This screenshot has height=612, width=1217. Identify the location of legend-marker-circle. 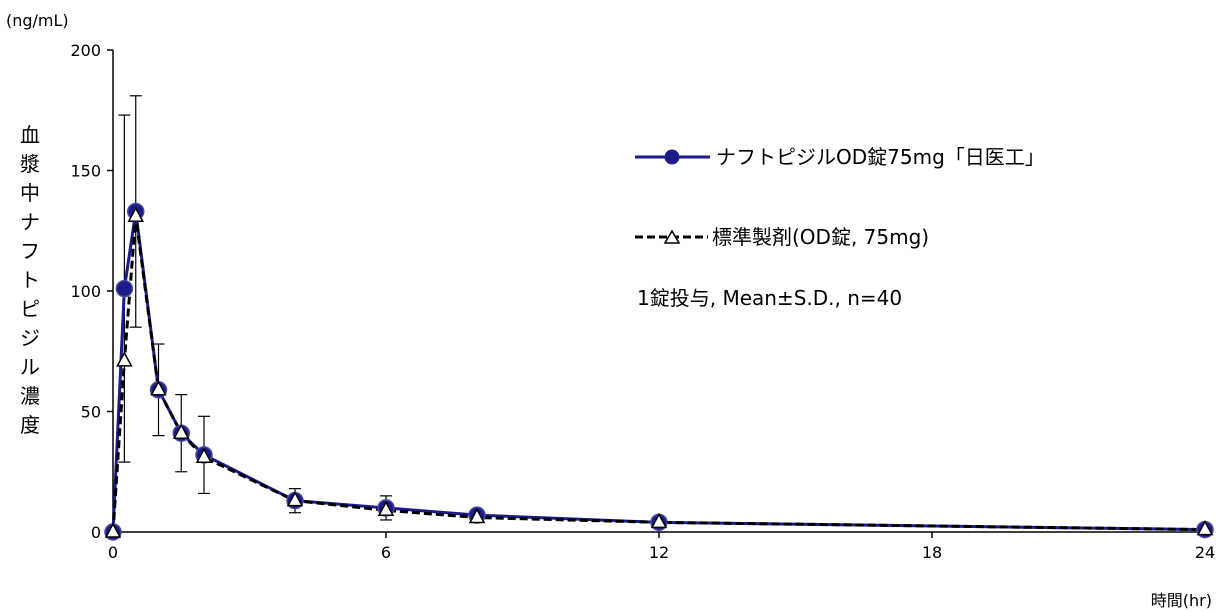
(672, 157).